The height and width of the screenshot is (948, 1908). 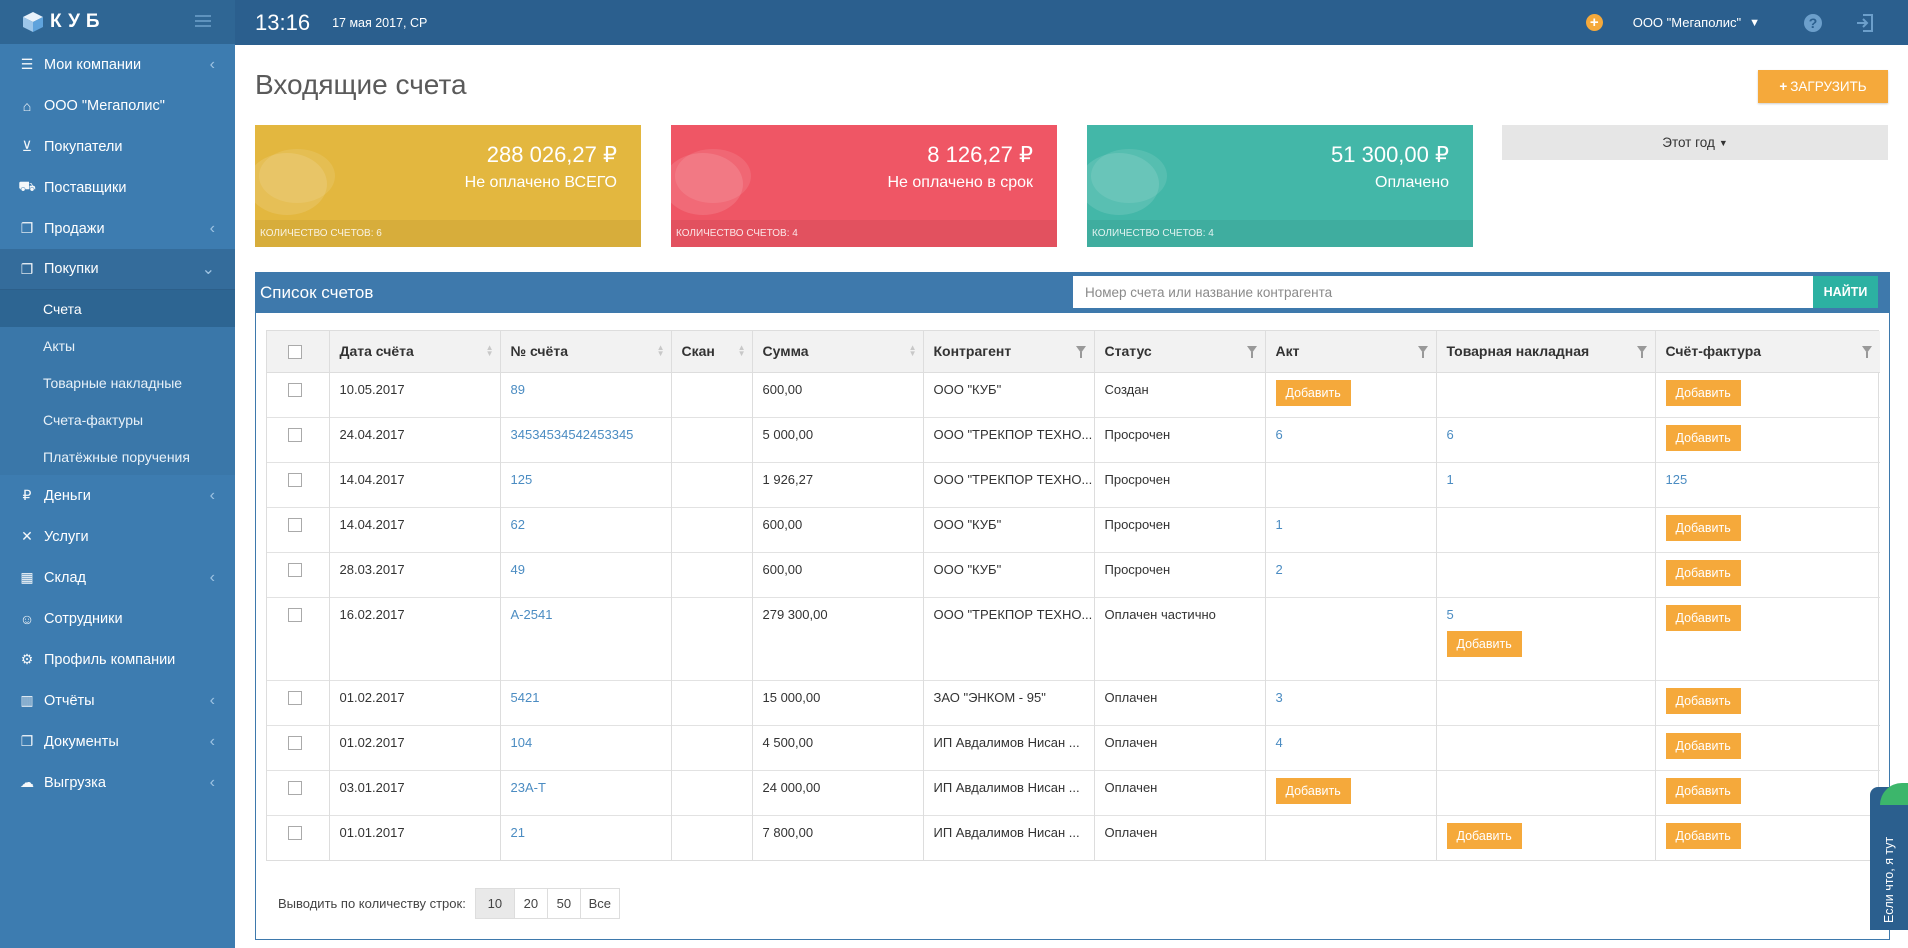 What do you see at coordinates (93, 419) in the screenshot?
I see `submenu-item: Счета-фактуры` at bounding box center [93, 419].